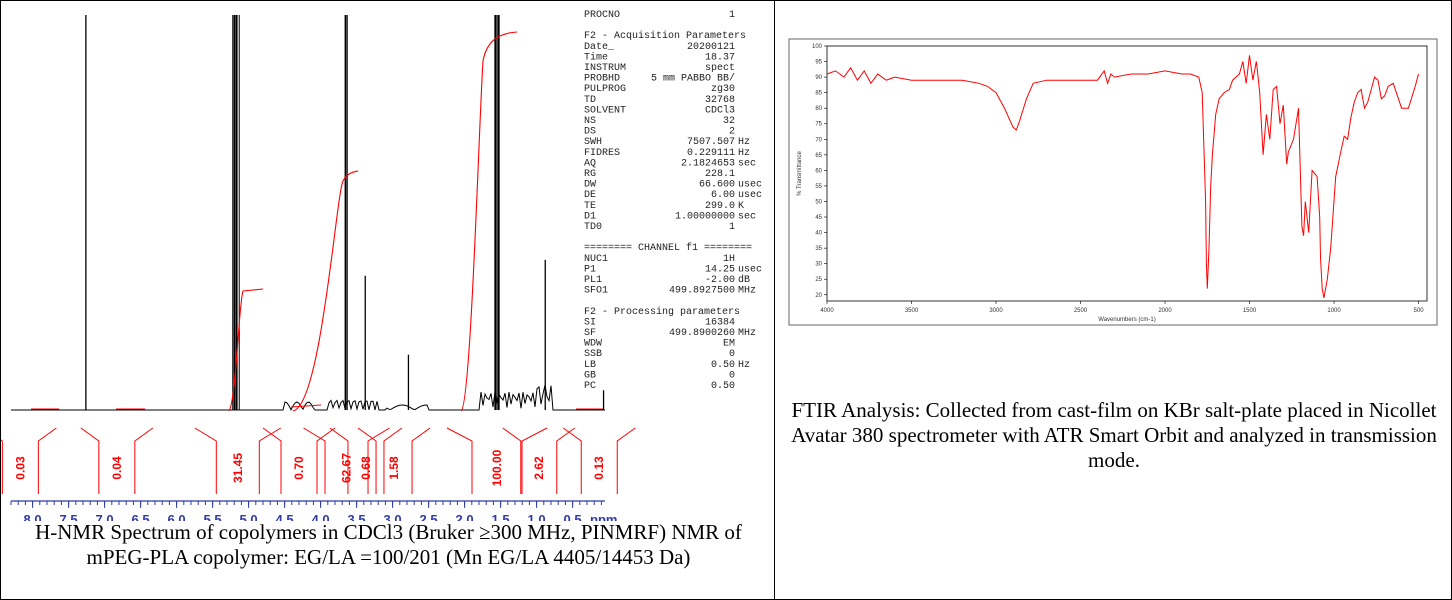 This screenshot has height=600, width=1452. Describe the element at coordinates (1126, 320) in the screenshot. I see `ftir-x-axis-label: Wavenumbers (cm-1)` at that location.